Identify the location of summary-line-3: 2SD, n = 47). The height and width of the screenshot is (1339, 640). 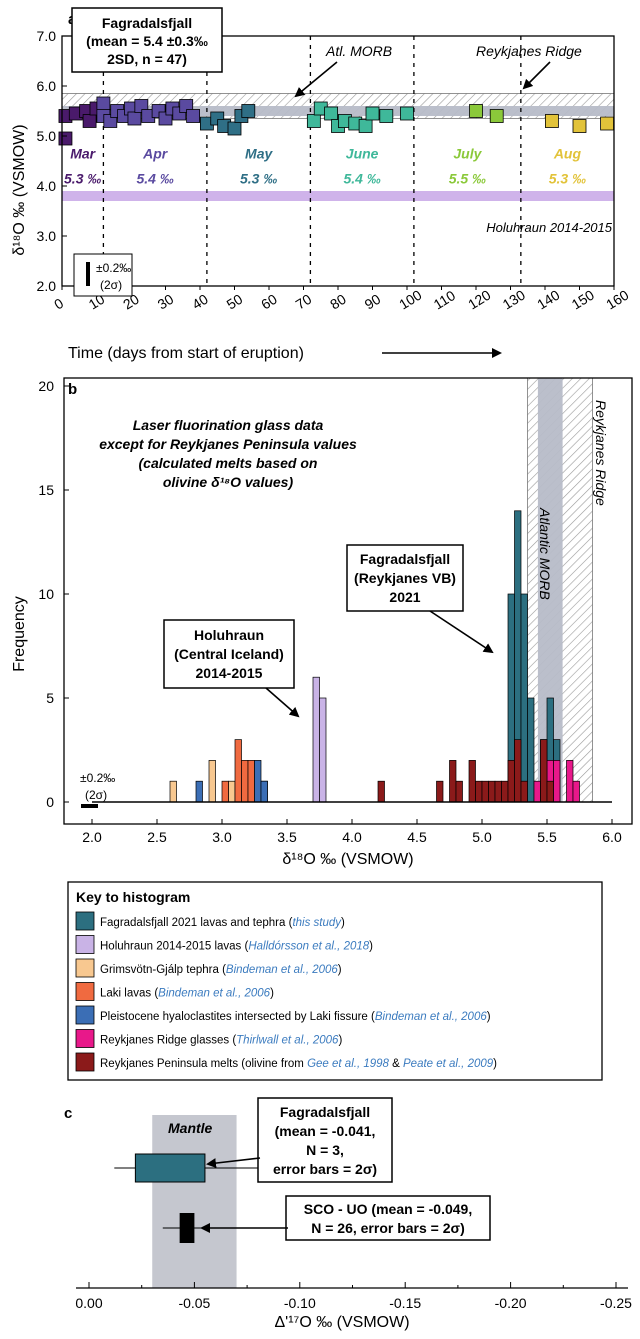
(147, 59).